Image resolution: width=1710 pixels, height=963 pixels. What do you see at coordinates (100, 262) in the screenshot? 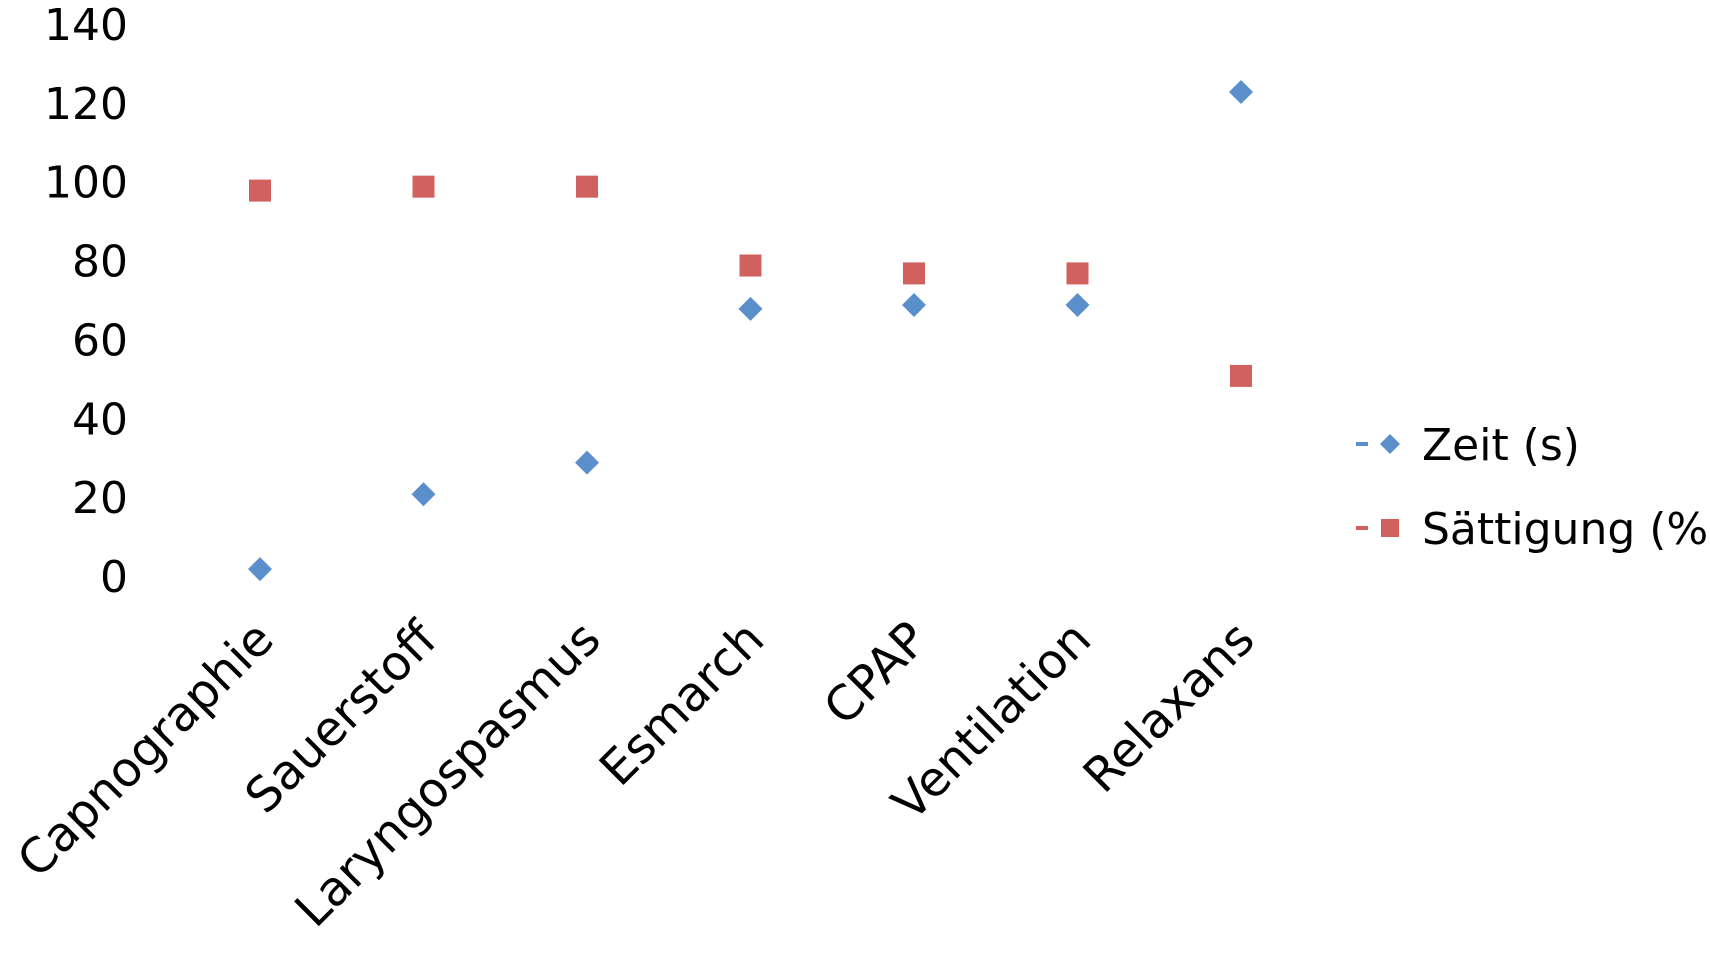
I see `y-tick-label: 80` at bounding box center [100, 262].